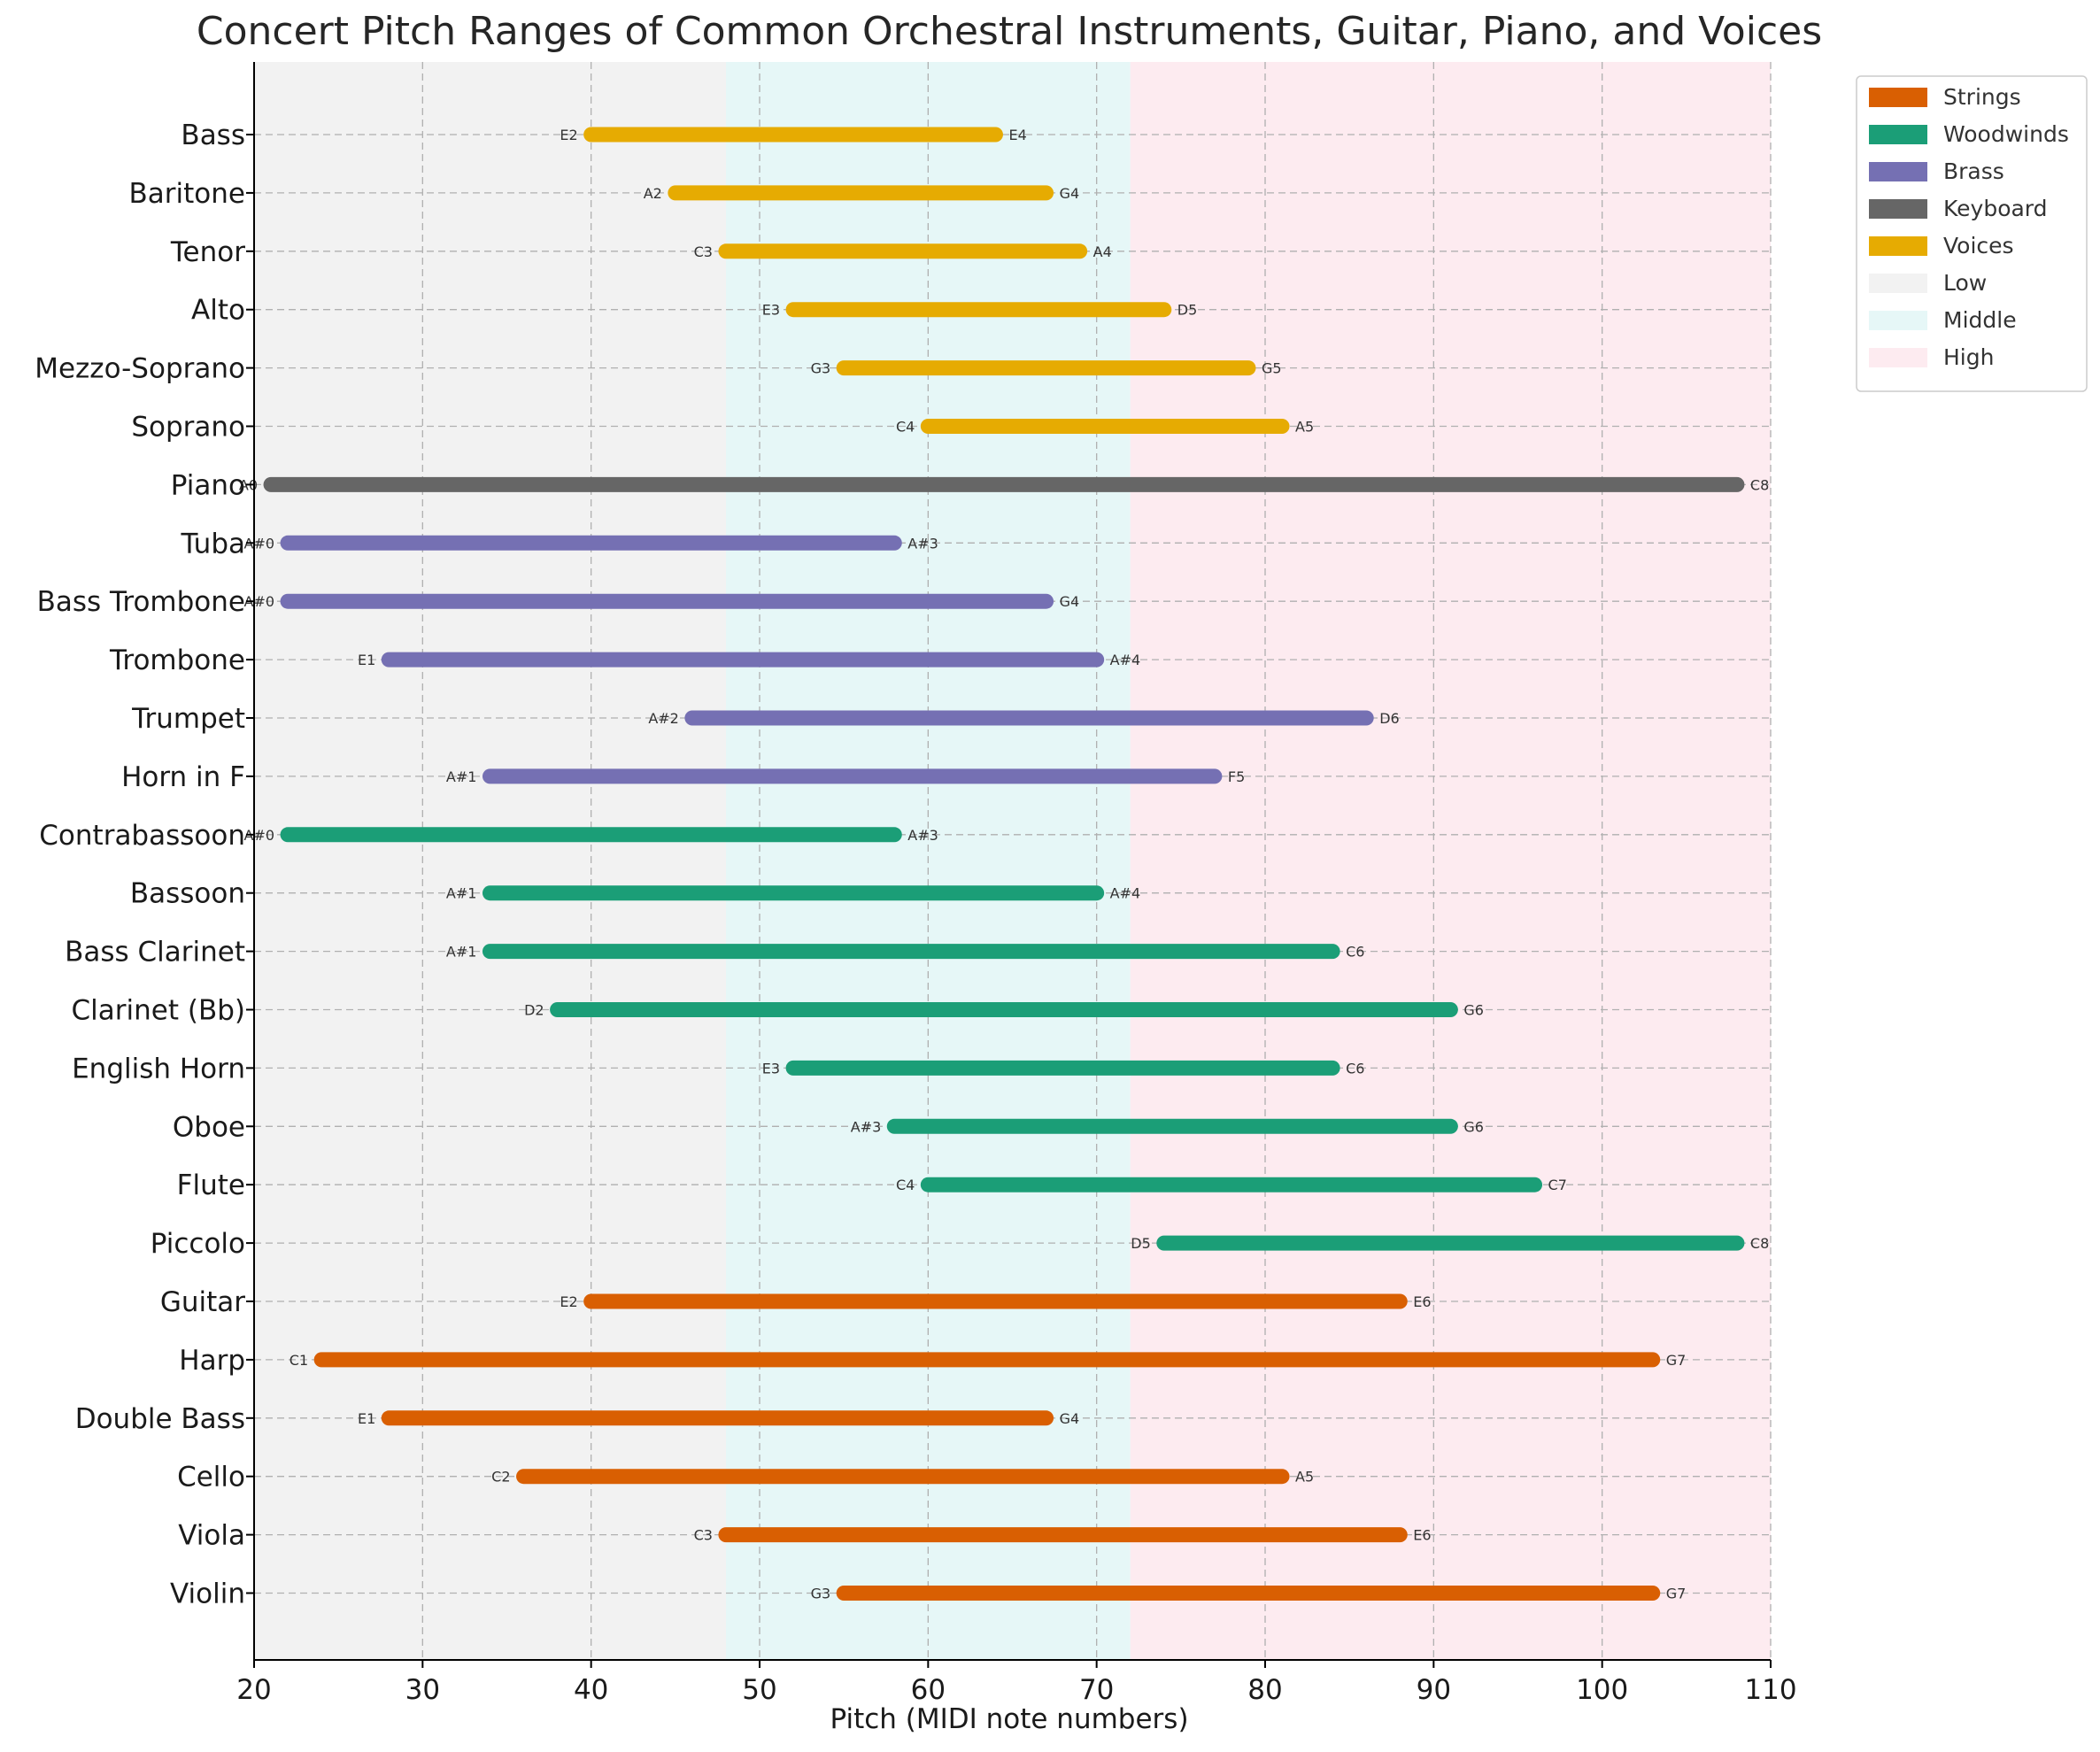 This screenshot has height=1752, width=2100. I want to click on x-tick-label: 40, so click(591, 1690).